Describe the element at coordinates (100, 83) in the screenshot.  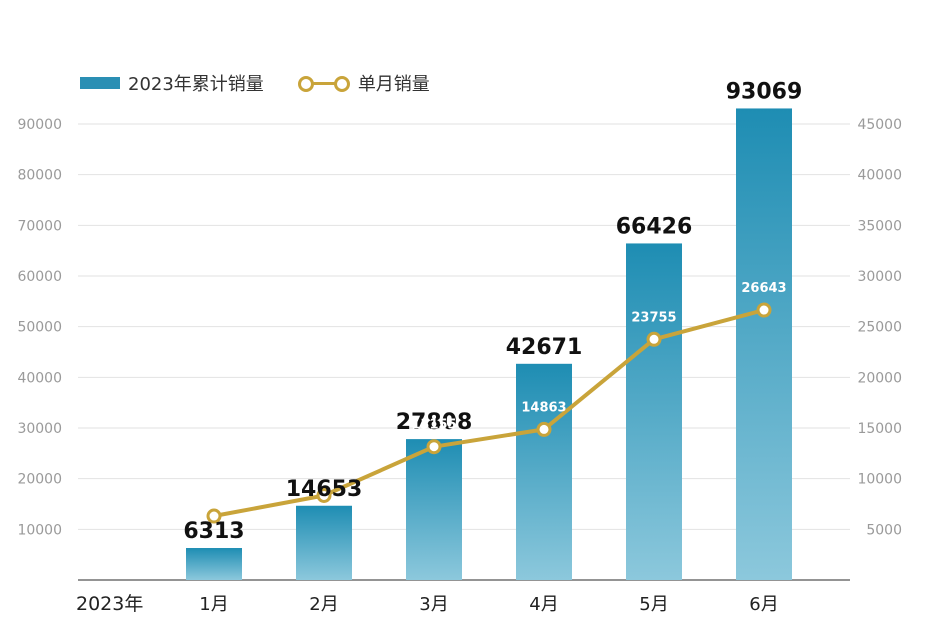
I see `legend-bar-swatch` at that location.